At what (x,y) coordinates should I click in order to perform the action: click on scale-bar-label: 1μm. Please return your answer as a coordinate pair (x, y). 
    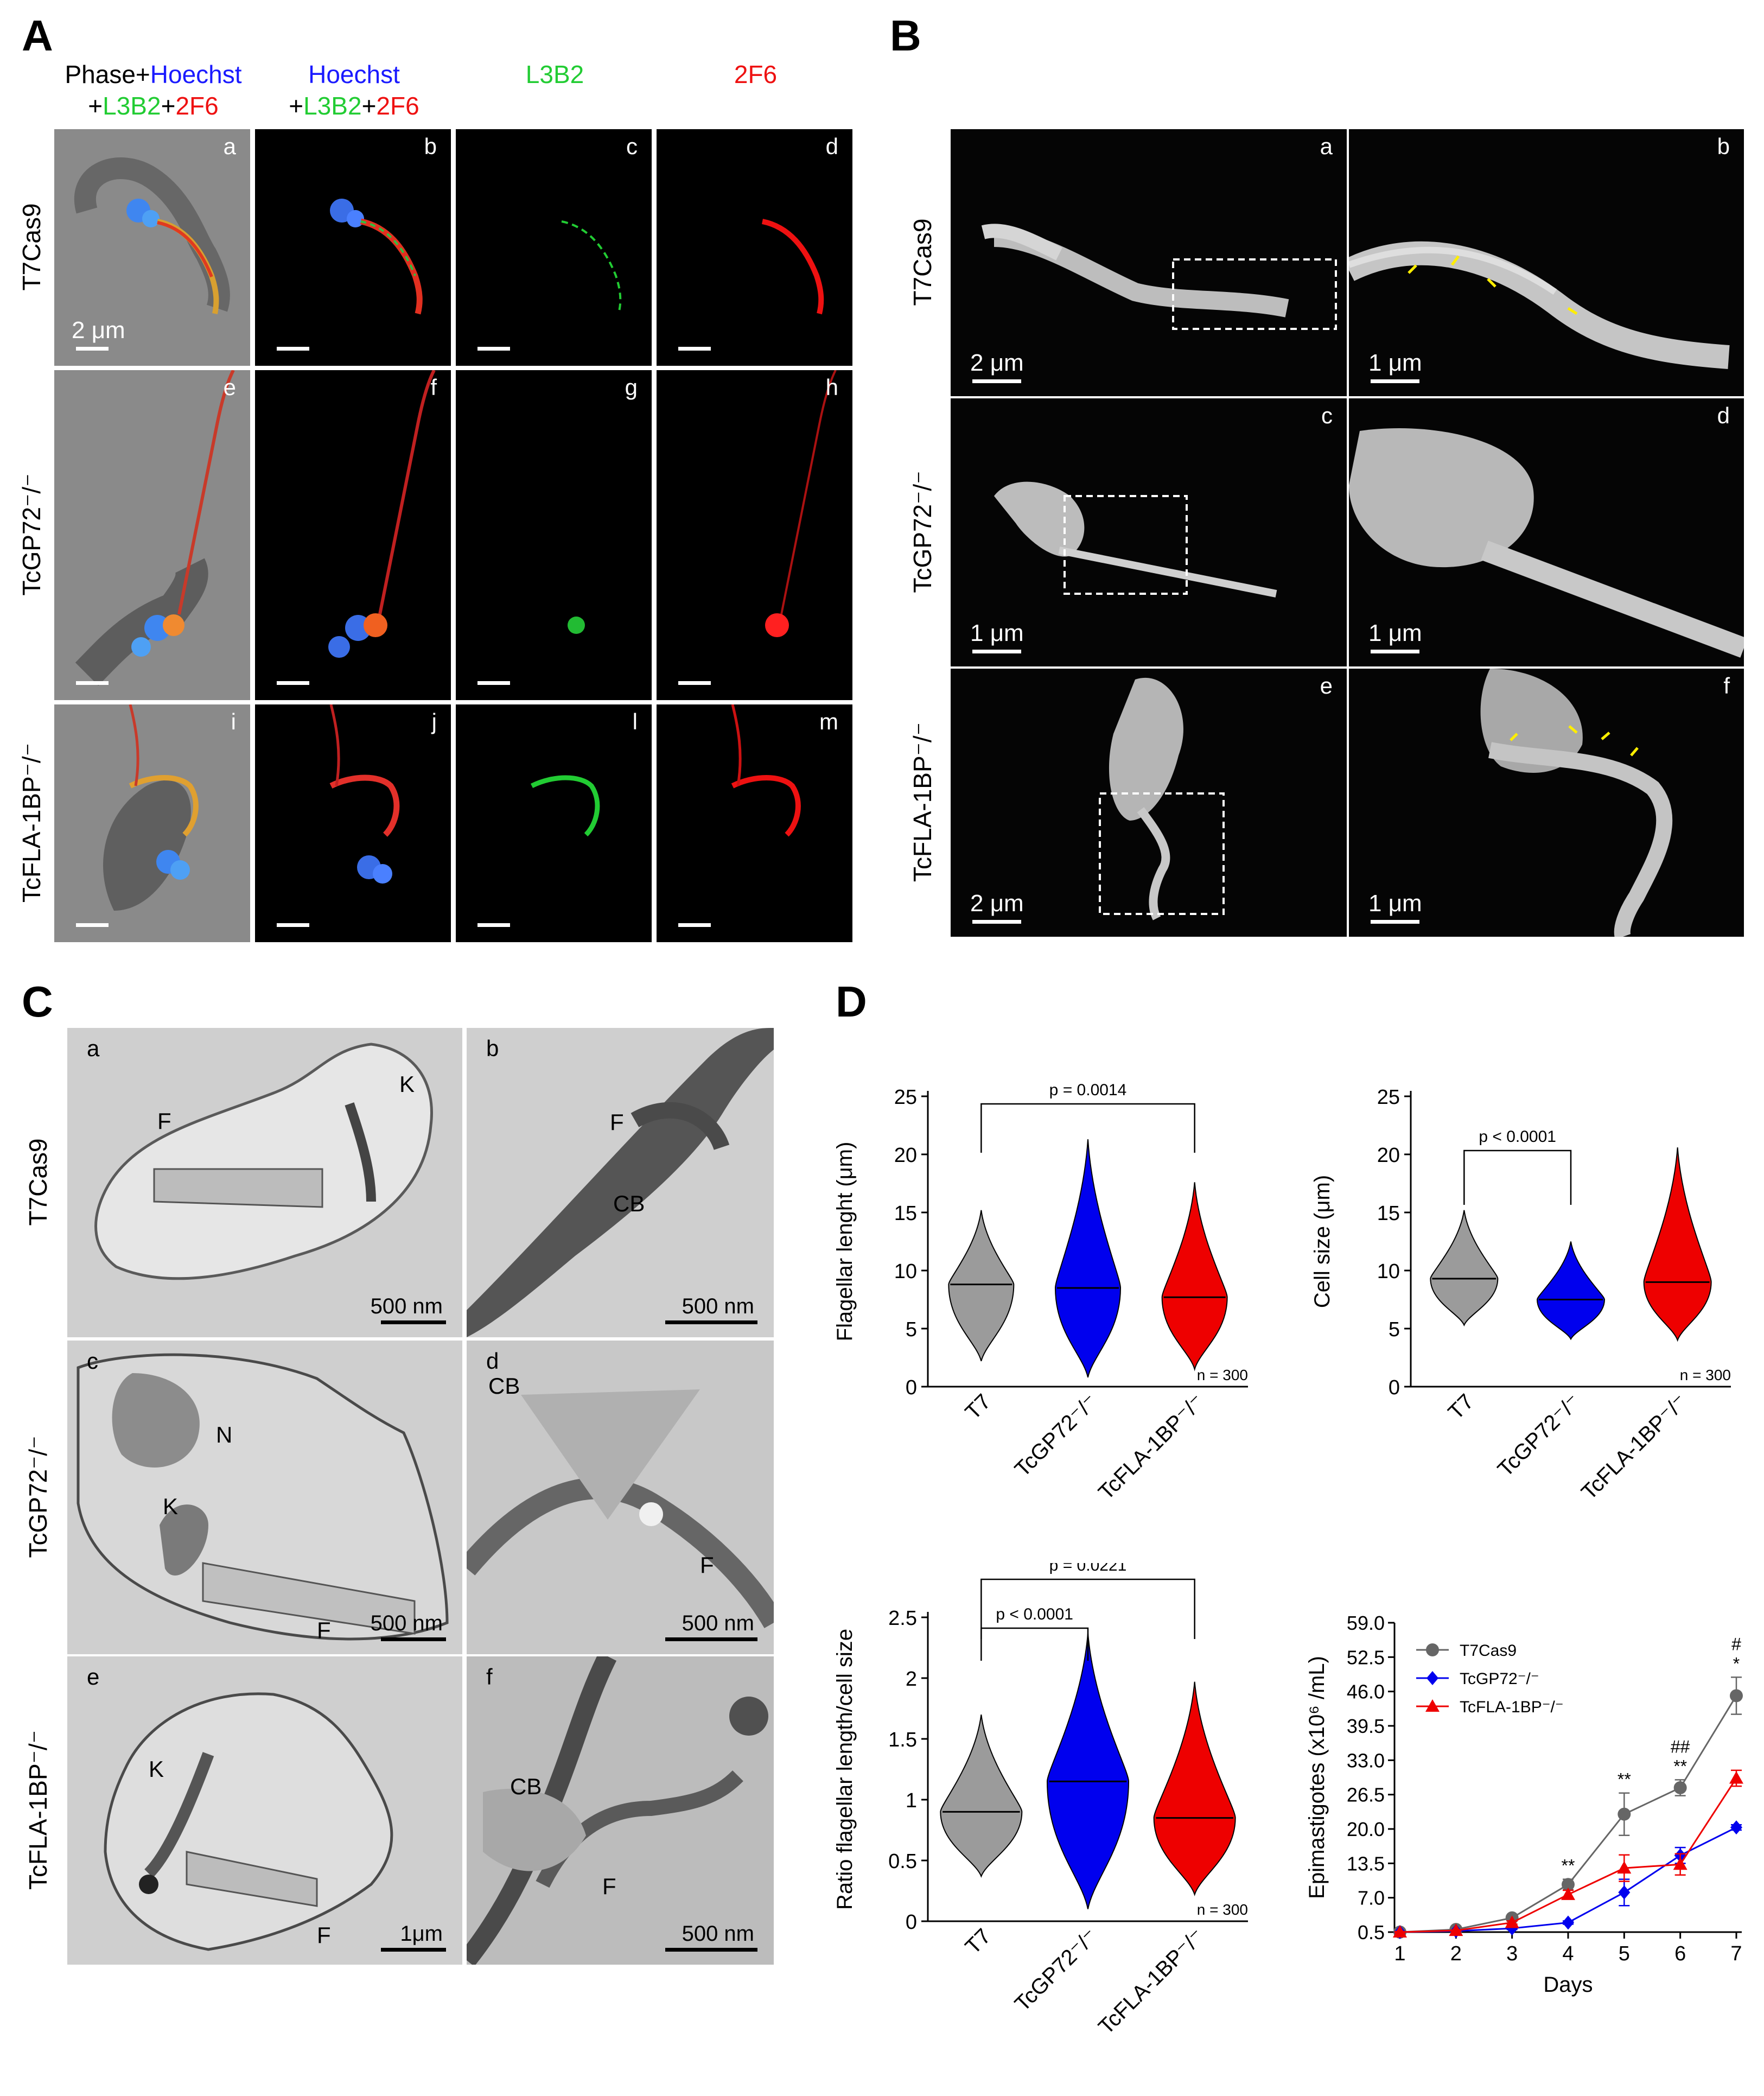
    Looking at the image, I should click on (421, 1934).